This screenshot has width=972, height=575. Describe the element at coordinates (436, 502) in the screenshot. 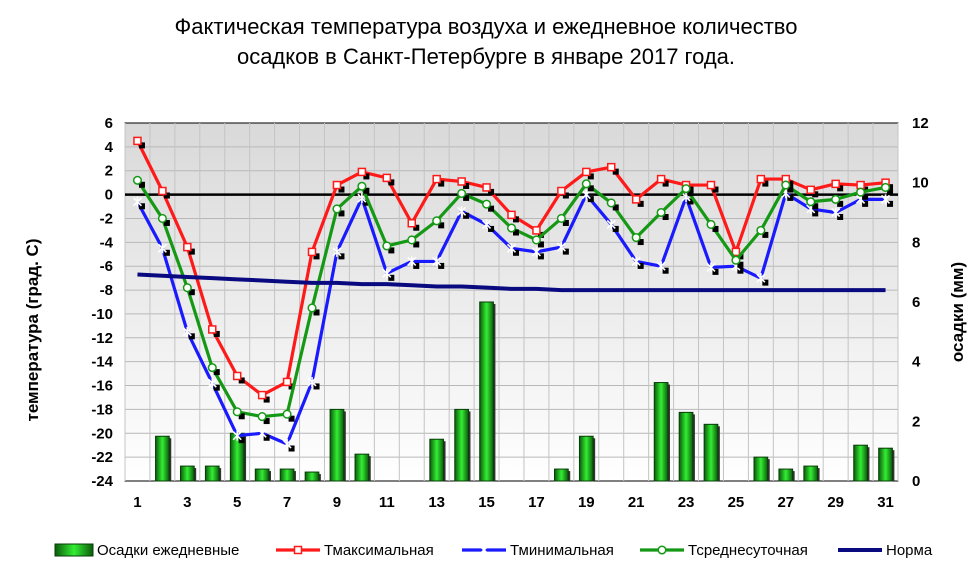

I see `x-tick-label: 13` at that location.